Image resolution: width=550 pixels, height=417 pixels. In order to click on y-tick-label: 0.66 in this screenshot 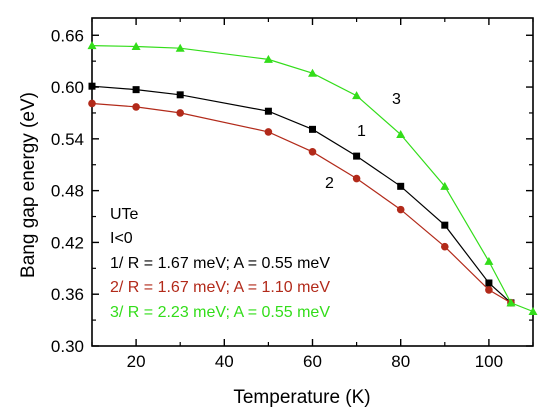, I will do `click(67, 35)`.